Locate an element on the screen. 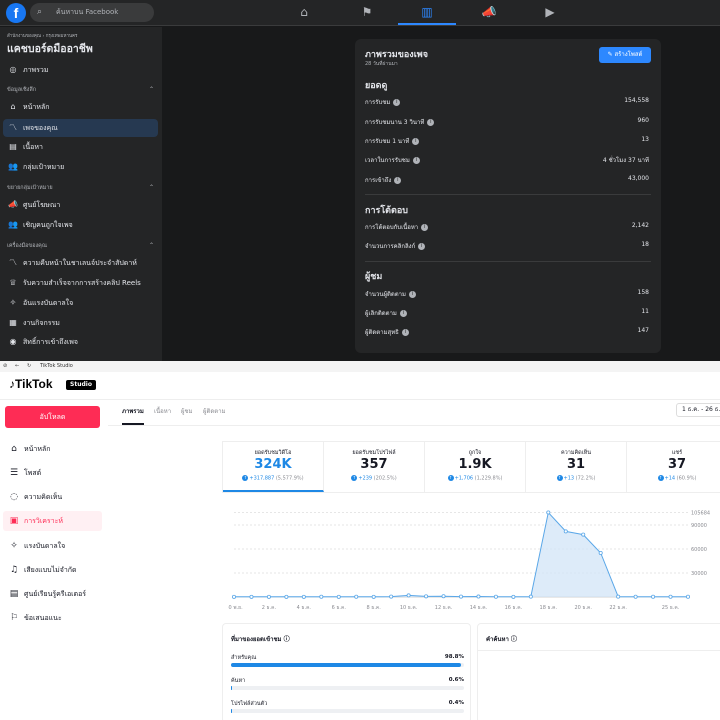 The image size is (720, 720). create-post-button: ✎ สร้างโพสต์ is located at coordinates (625, 55).